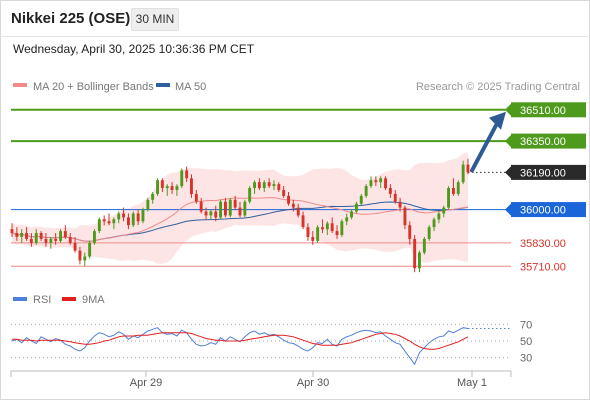  What do you see at coordinates (93, 300) in the screenshot?
I see `rsi-ma-legend-label: 9MA` at bounding box center [93, 300].